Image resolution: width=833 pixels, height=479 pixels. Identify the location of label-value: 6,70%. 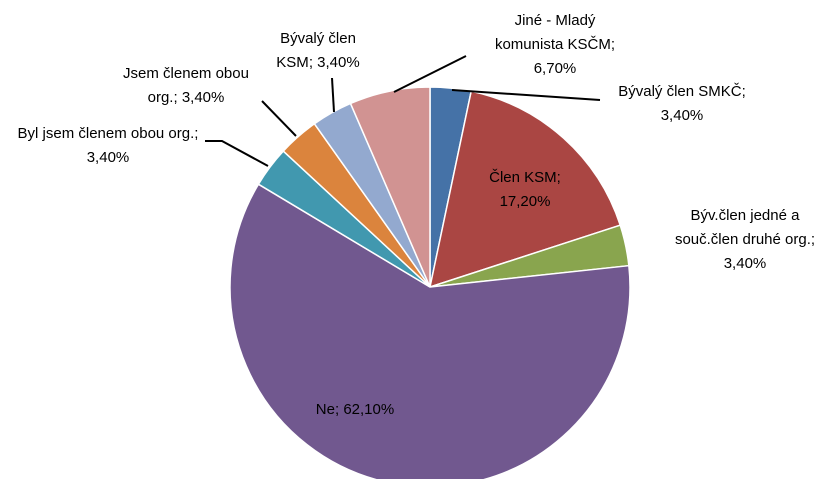
(555, 68).